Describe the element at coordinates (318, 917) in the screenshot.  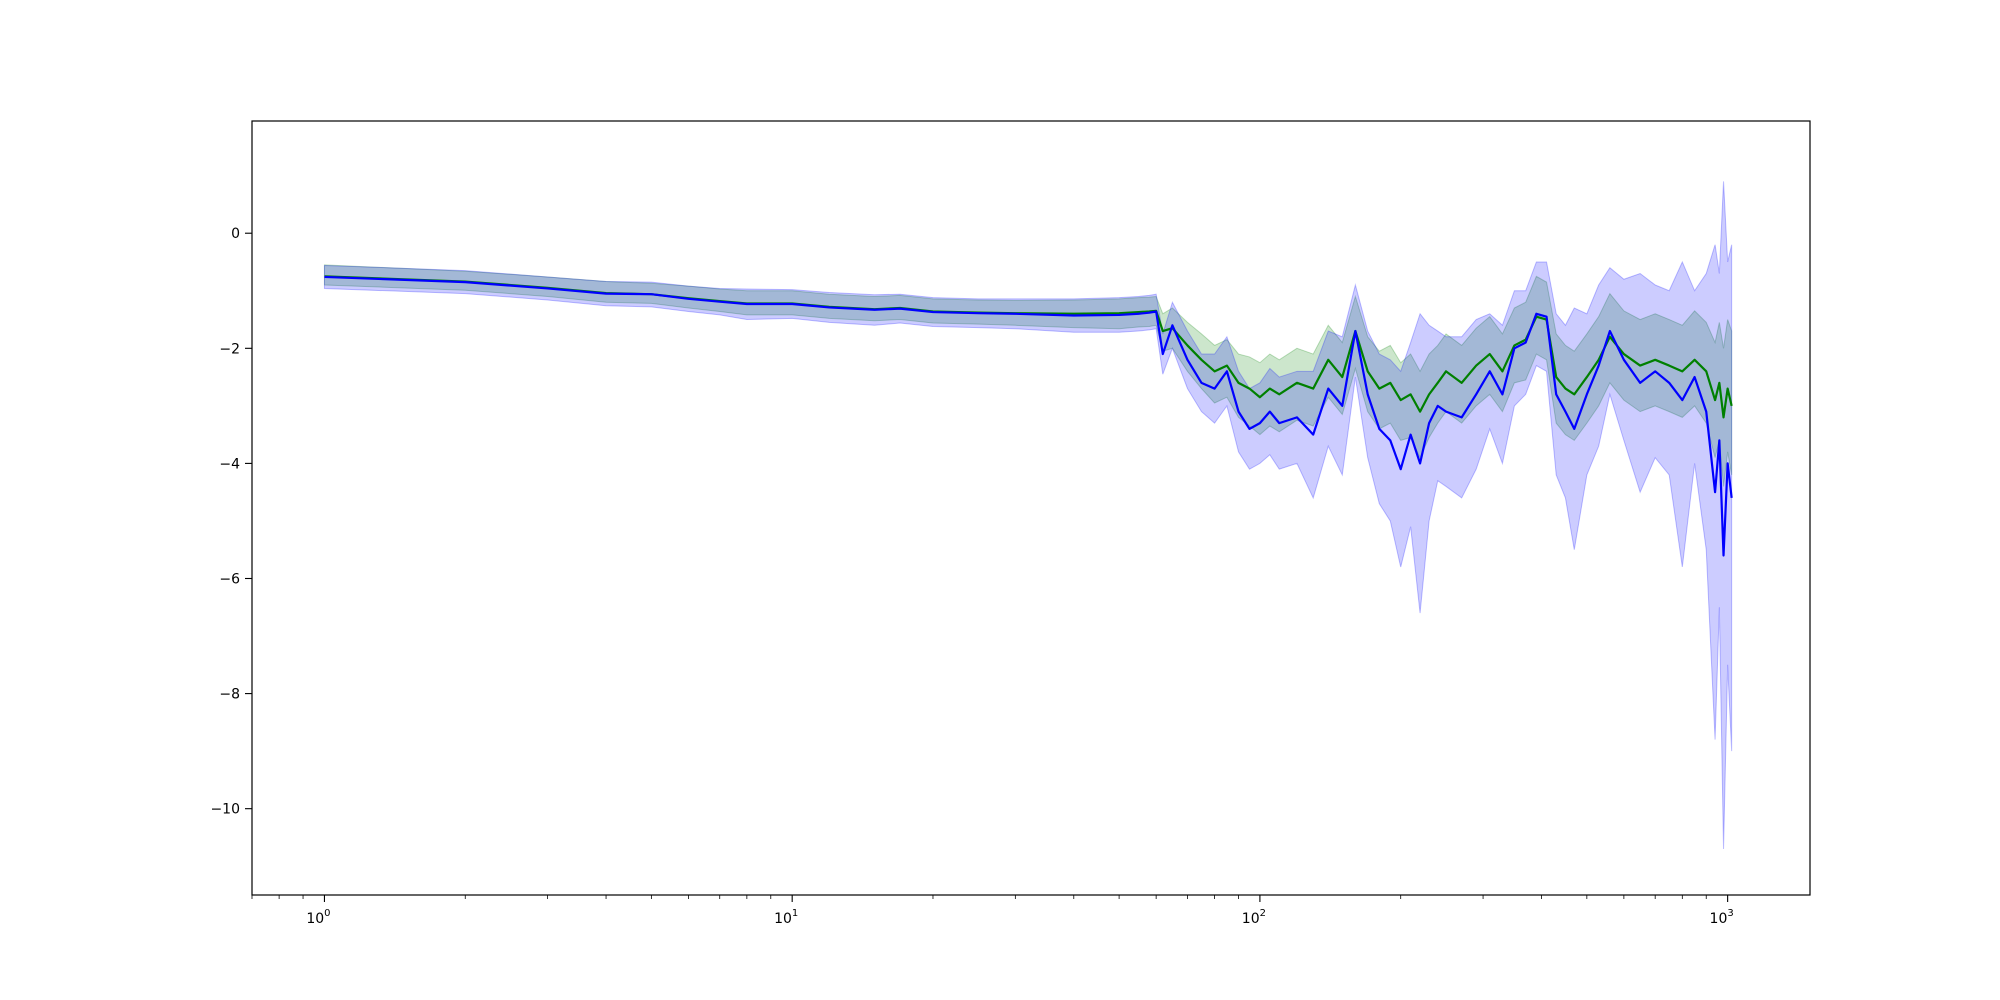
I see `x-tick-label: 10⁰` at that location.